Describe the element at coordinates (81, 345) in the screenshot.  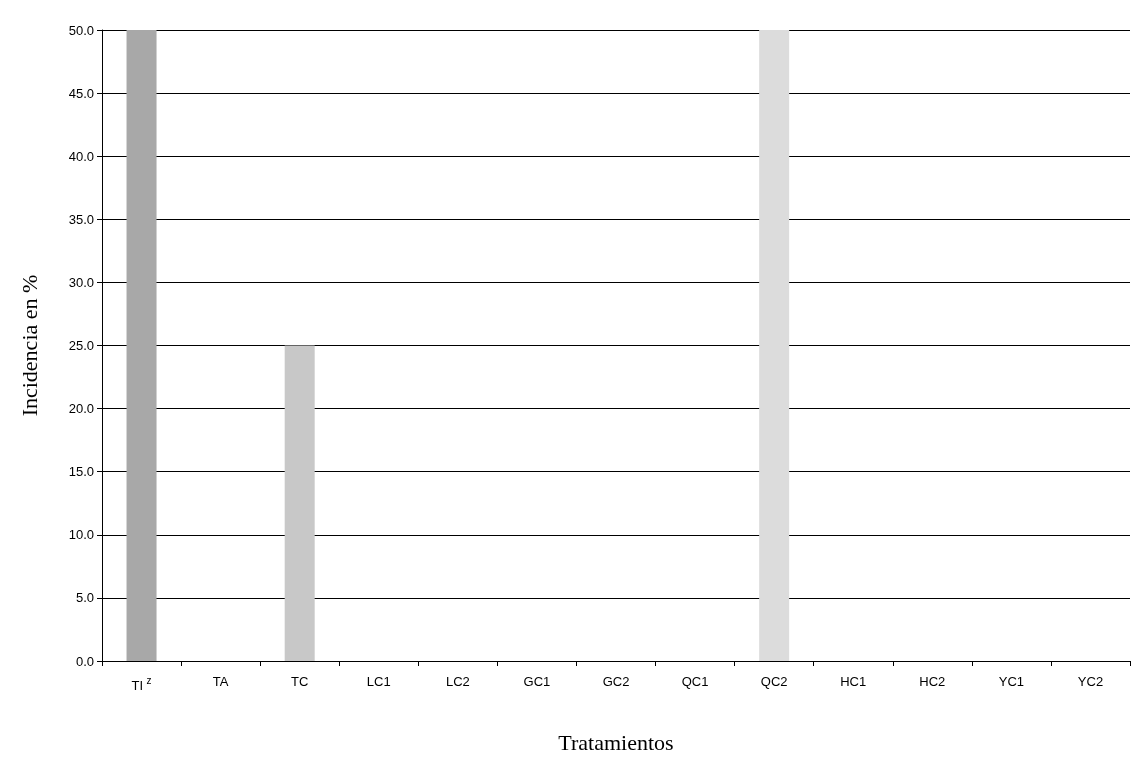
I see `y-tick-label: 25.0` at that location.